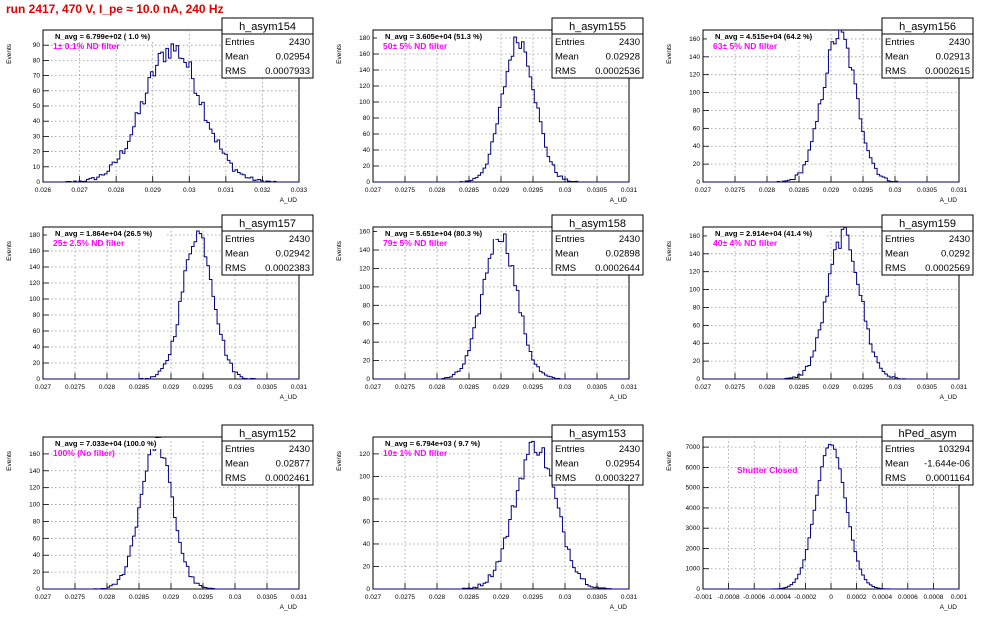 The image size is (996, 622). What do you see at coordinates (434, 233) in the screenshot?
I see `navg-label: N_avg = 5.651e+04 (80.3 %)` at bounding box center [434, 233].